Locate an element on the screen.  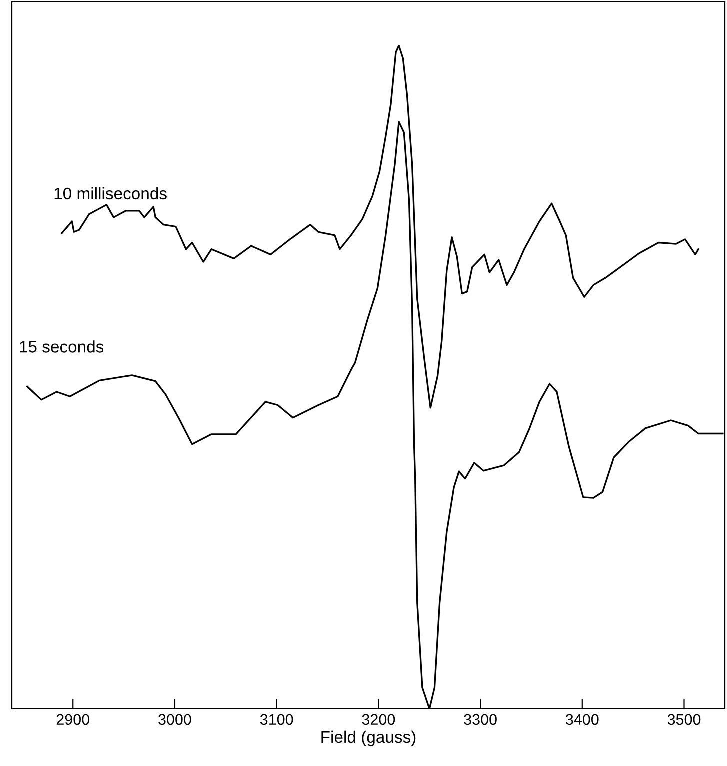
x-tick-label: 3500 is located at coordinates (684, 720).